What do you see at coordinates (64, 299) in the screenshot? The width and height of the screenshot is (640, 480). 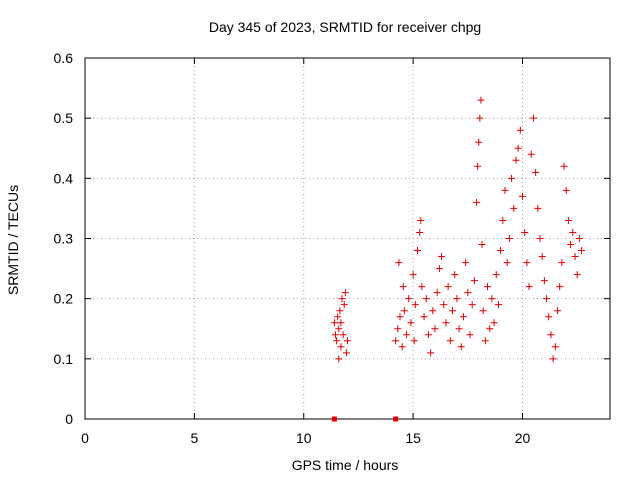 I see `y-tick-label: 0.2` at bounding box center [64, 299].